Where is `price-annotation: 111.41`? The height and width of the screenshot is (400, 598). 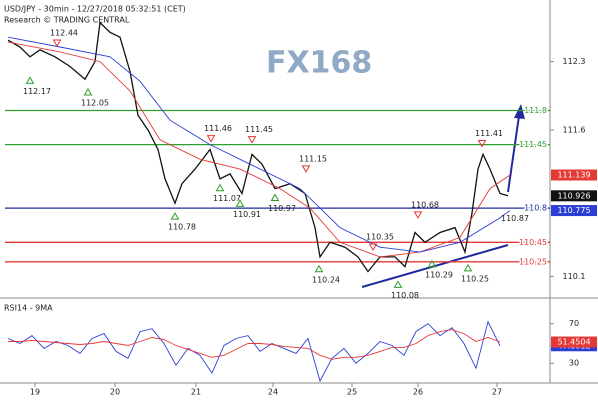 price-annotation: 111.41 is located at coordinates (489, 133).